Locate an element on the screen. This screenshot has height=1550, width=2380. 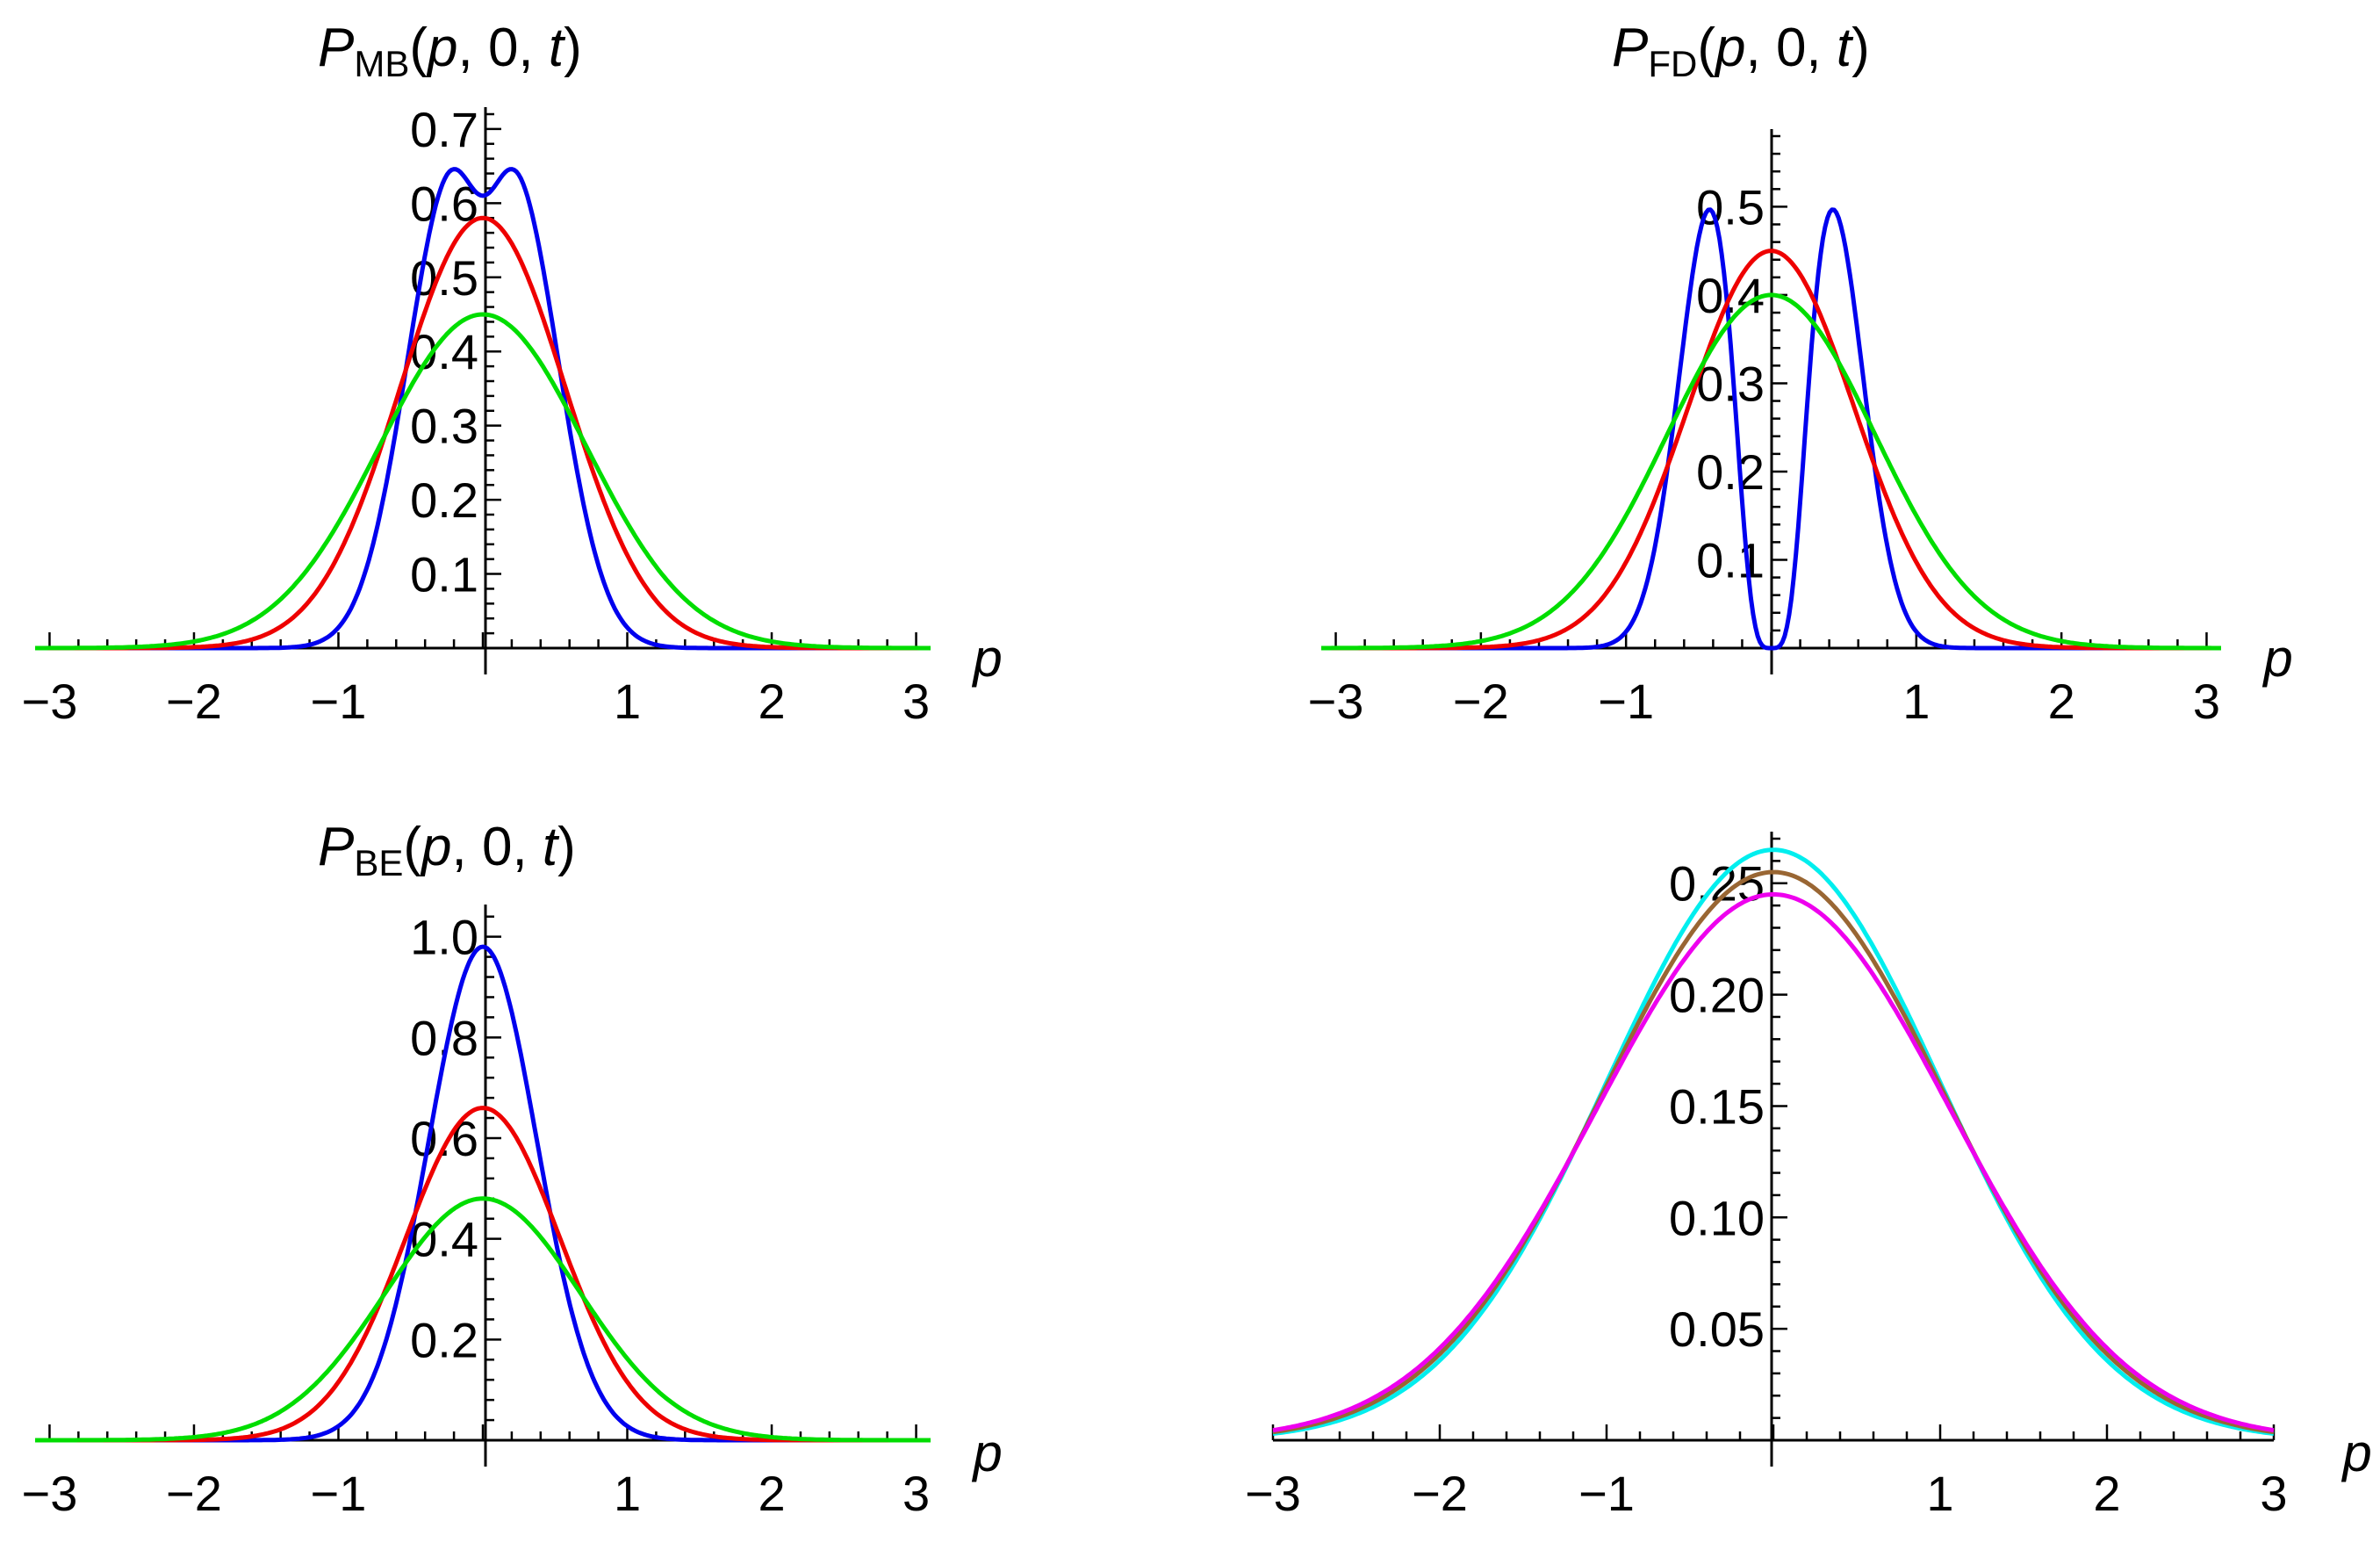
y-tick-label: 0.20 is located at coordinates (1717, 995).